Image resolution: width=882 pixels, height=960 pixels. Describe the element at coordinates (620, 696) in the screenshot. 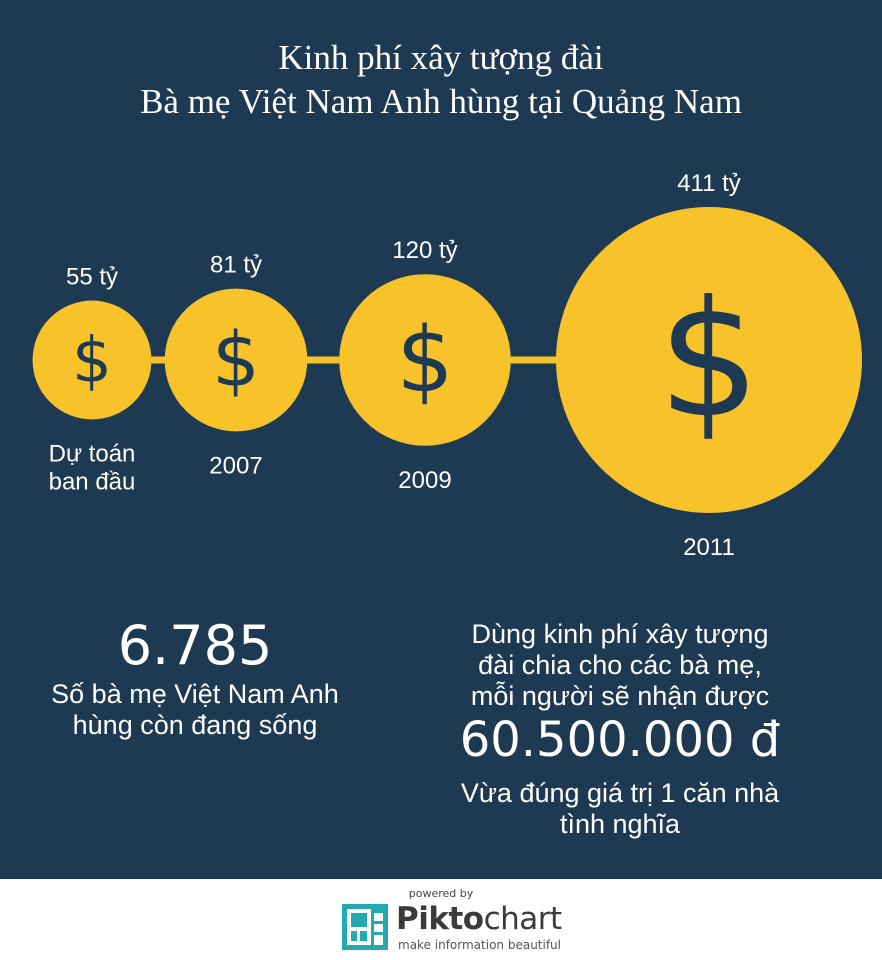

I see `per-mother-intro-line-3: mỗi người sẽ nhận được` at that location.